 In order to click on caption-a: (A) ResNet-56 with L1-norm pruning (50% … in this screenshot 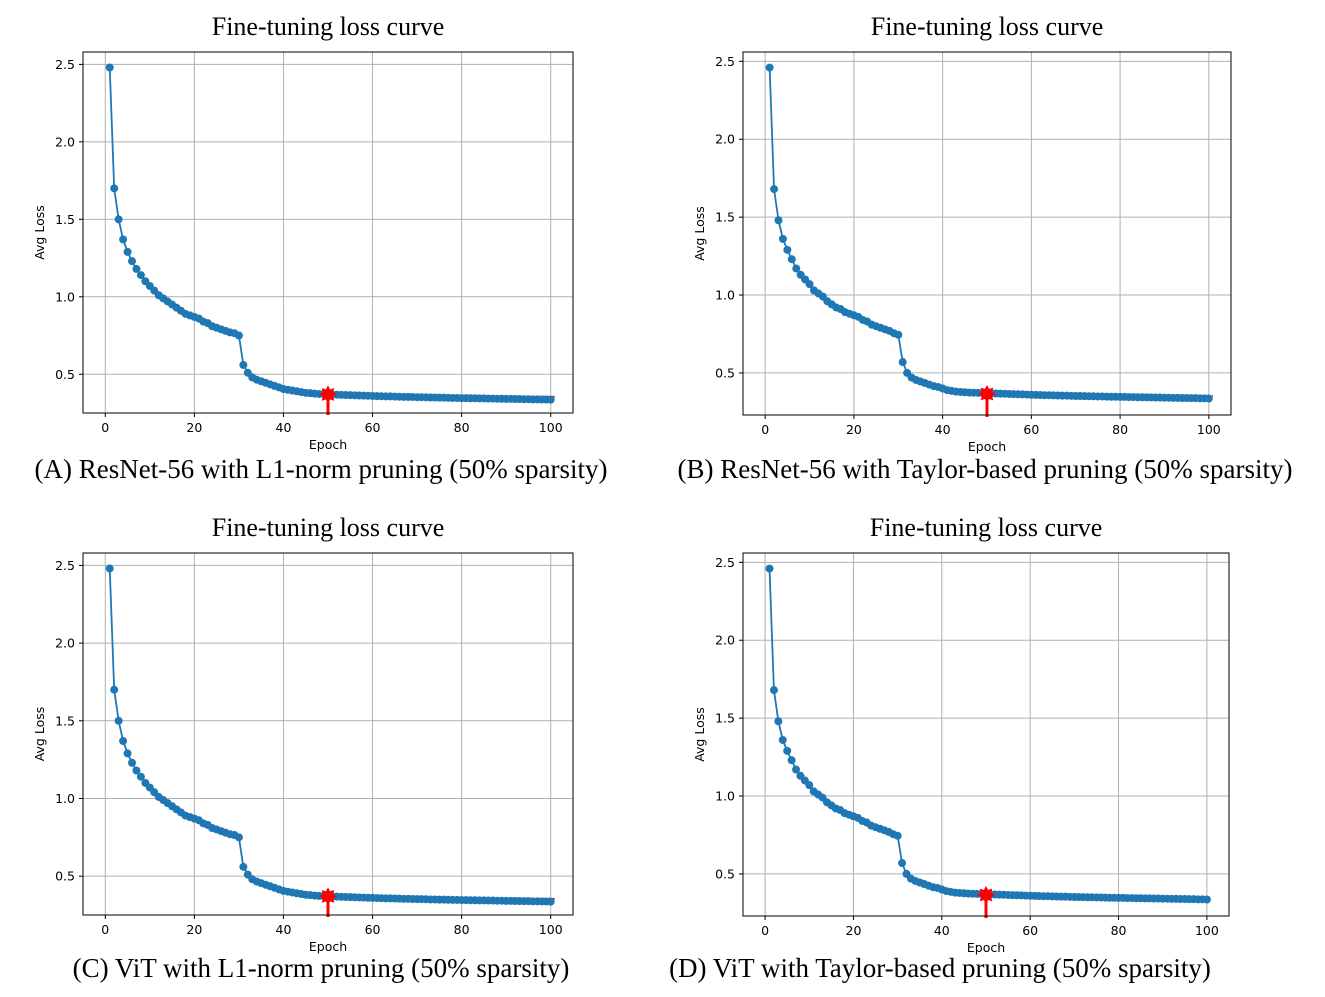, I will do `click(321, 469)`.